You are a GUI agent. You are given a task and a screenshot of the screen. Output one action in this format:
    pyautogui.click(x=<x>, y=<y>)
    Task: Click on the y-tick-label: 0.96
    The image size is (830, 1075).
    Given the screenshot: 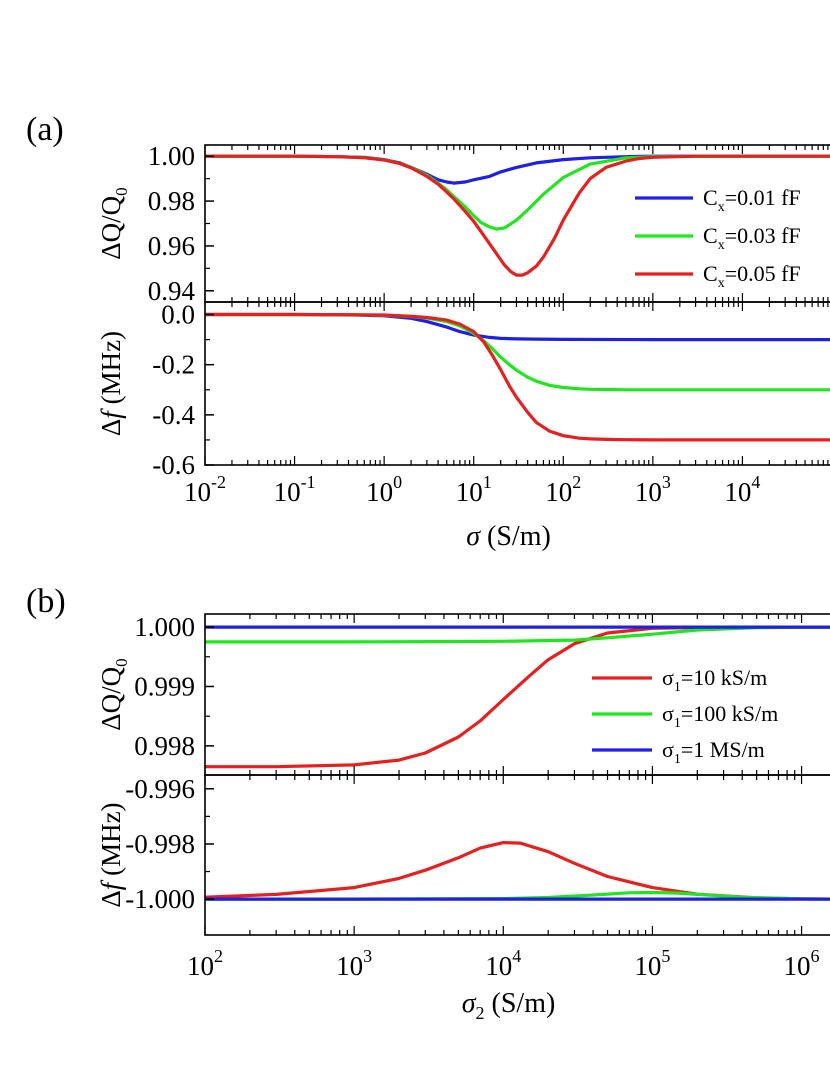 What is the action you would take?
    pyautogui.click(x=171, y=246)
    